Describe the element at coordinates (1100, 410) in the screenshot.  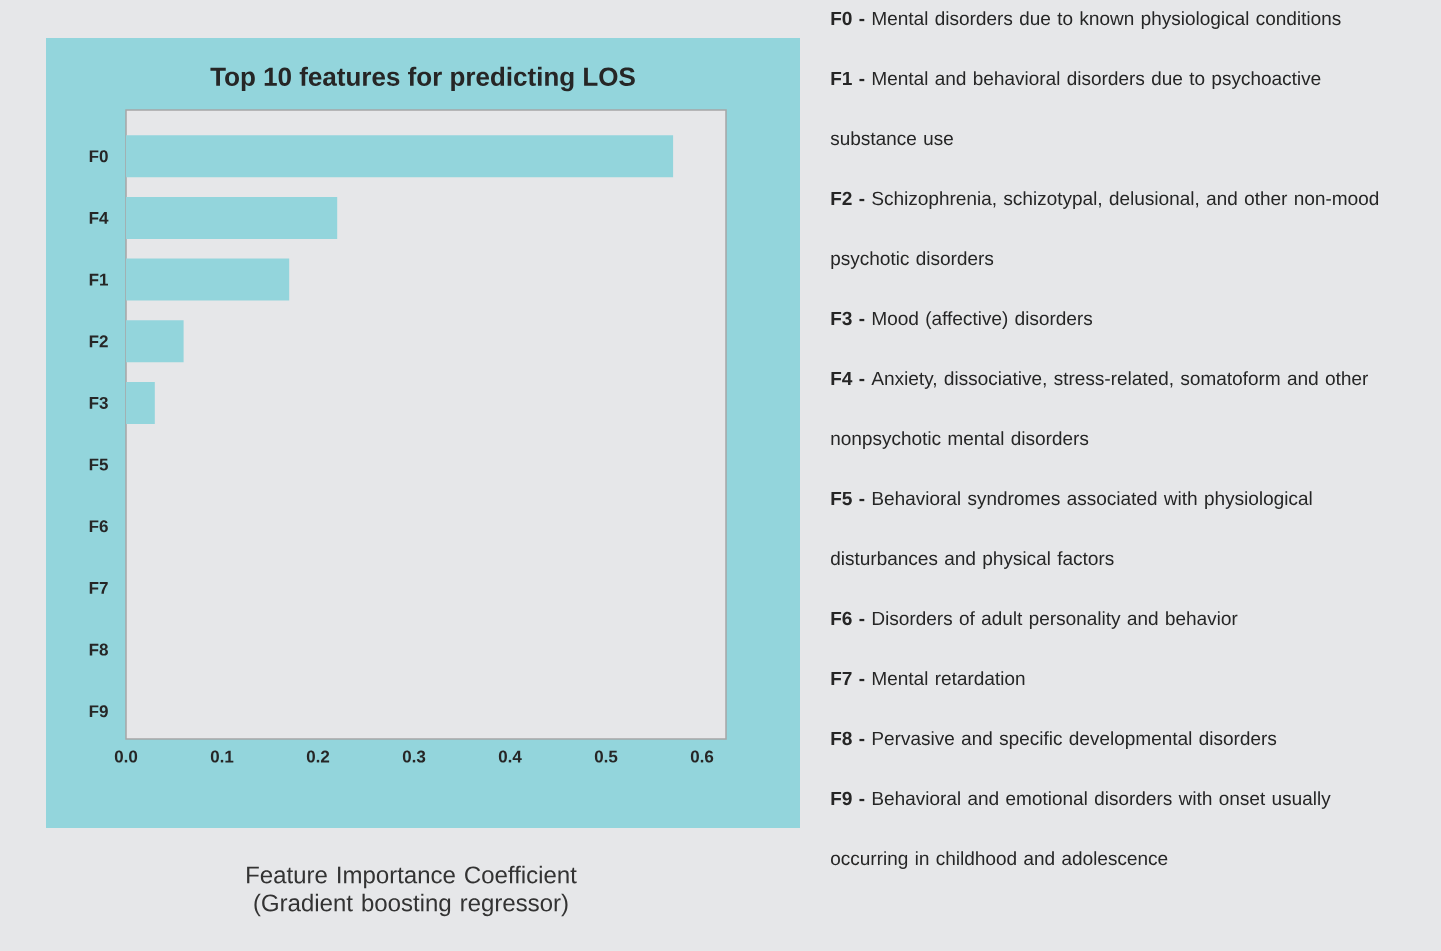
I see `text: F4 - Anxiety, dissociative, stress-related, somatoform and other nonpsychotic mental disorders` at that location.